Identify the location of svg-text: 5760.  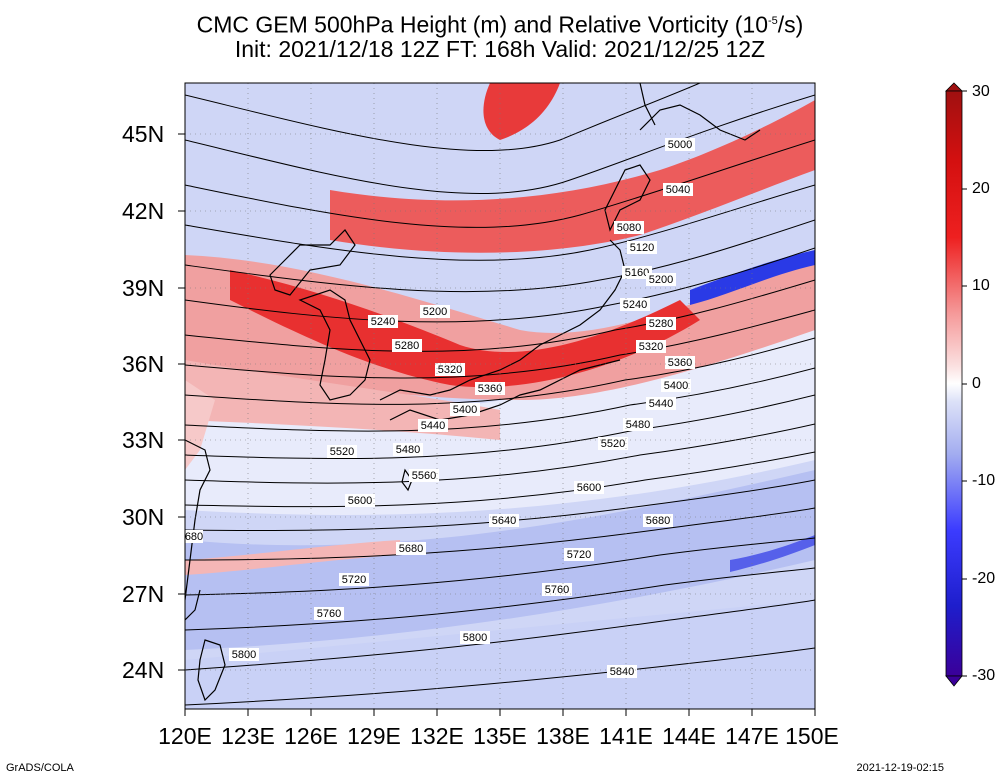
(329, 614).